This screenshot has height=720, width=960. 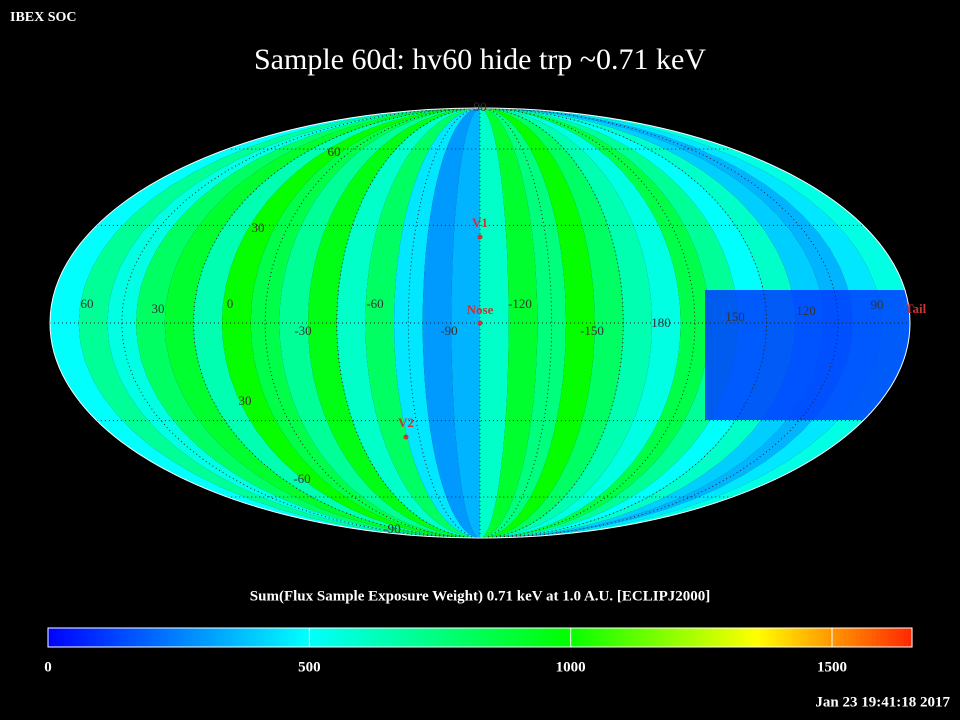 I want to click on longitude-label: -120, so click(x=520, y=303).